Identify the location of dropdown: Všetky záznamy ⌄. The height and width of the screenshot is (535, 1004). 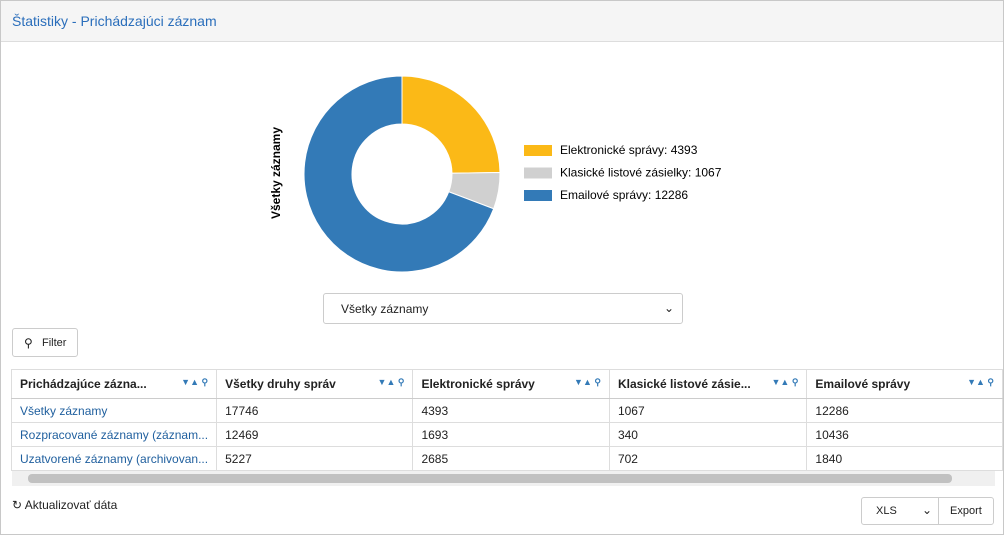
(503, 308).